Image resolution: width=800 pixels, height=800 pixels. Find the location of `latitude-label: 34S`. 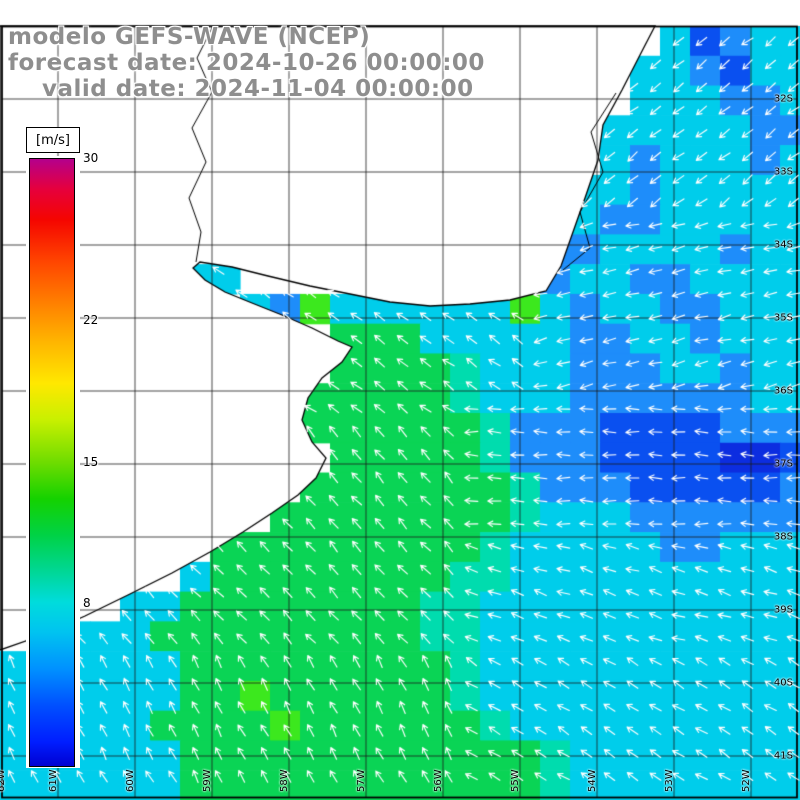

latitude-label: 34S is located at coordinates (783, 245).